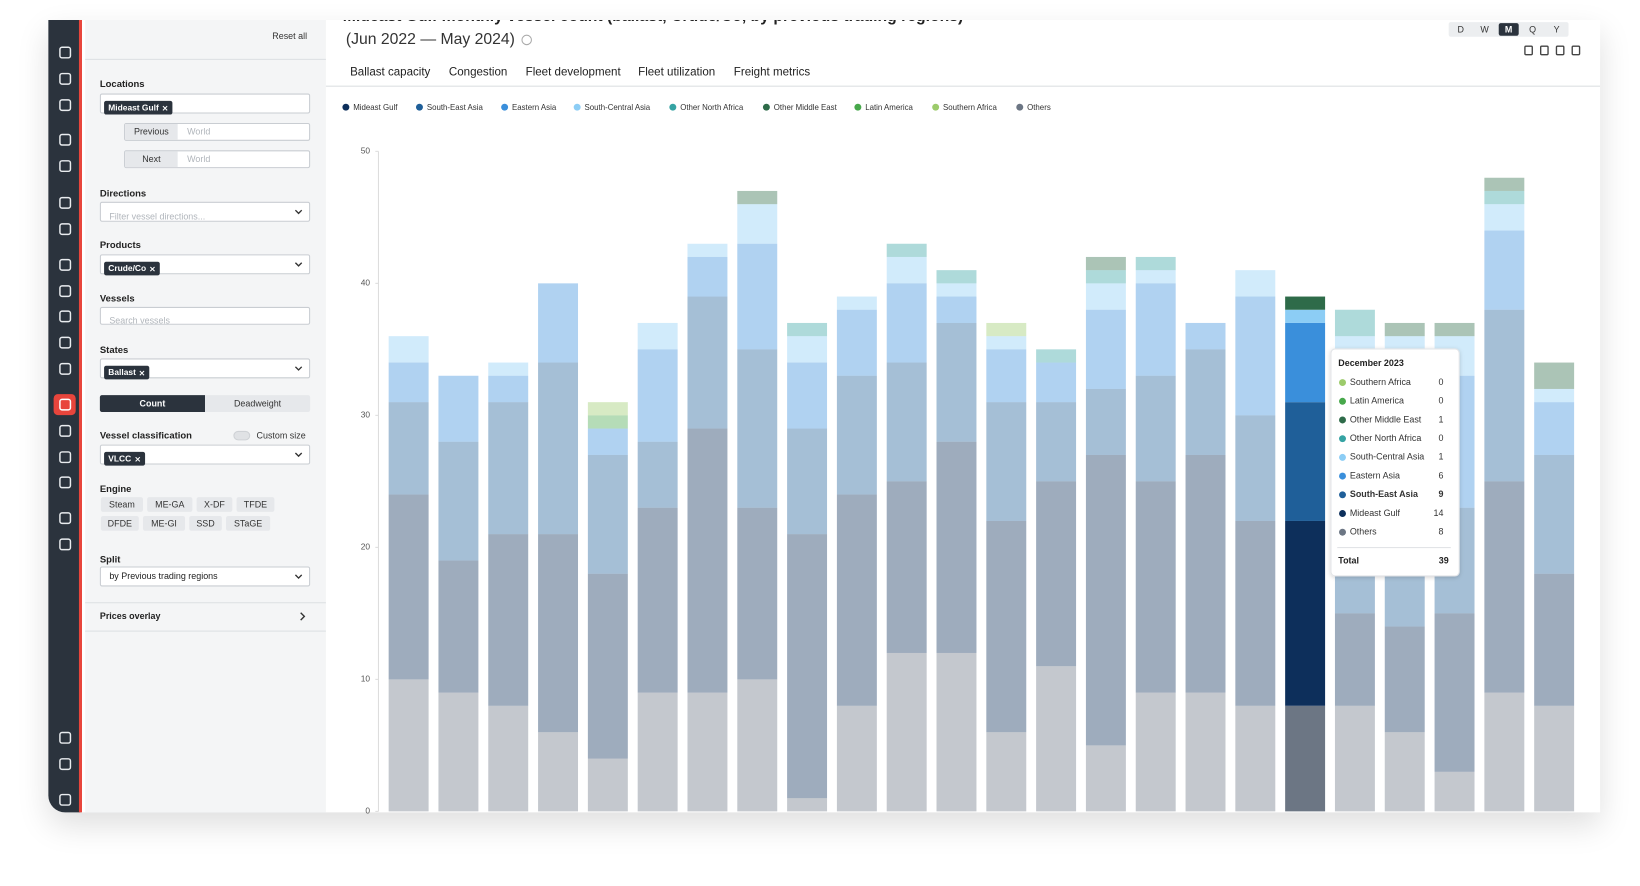  What do you see at coordinates (205, 369) in the screenshot?
I see `states-select: Ballast` at bounding box center [205, 369].